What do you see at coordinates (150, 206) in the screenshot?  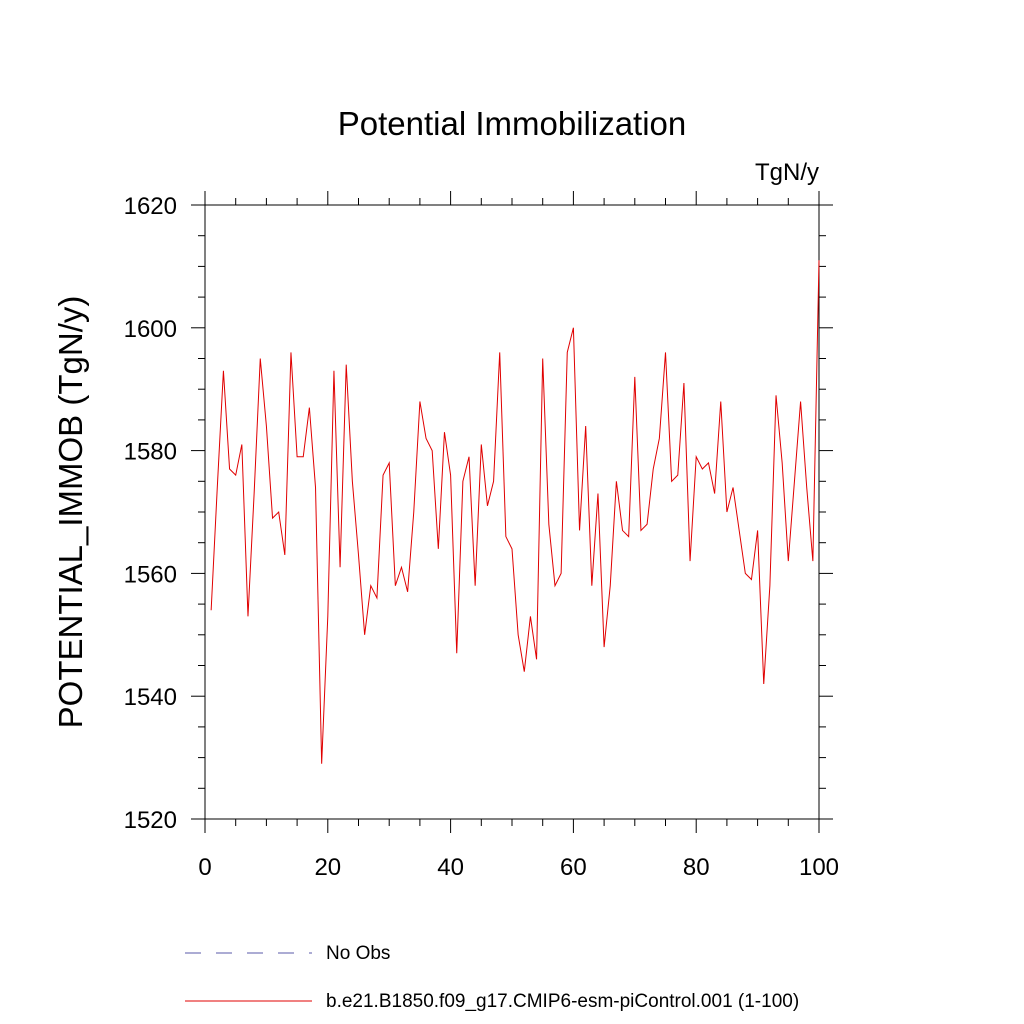 I see `y-tick-label: 1620` at bounding box center [150, 206].